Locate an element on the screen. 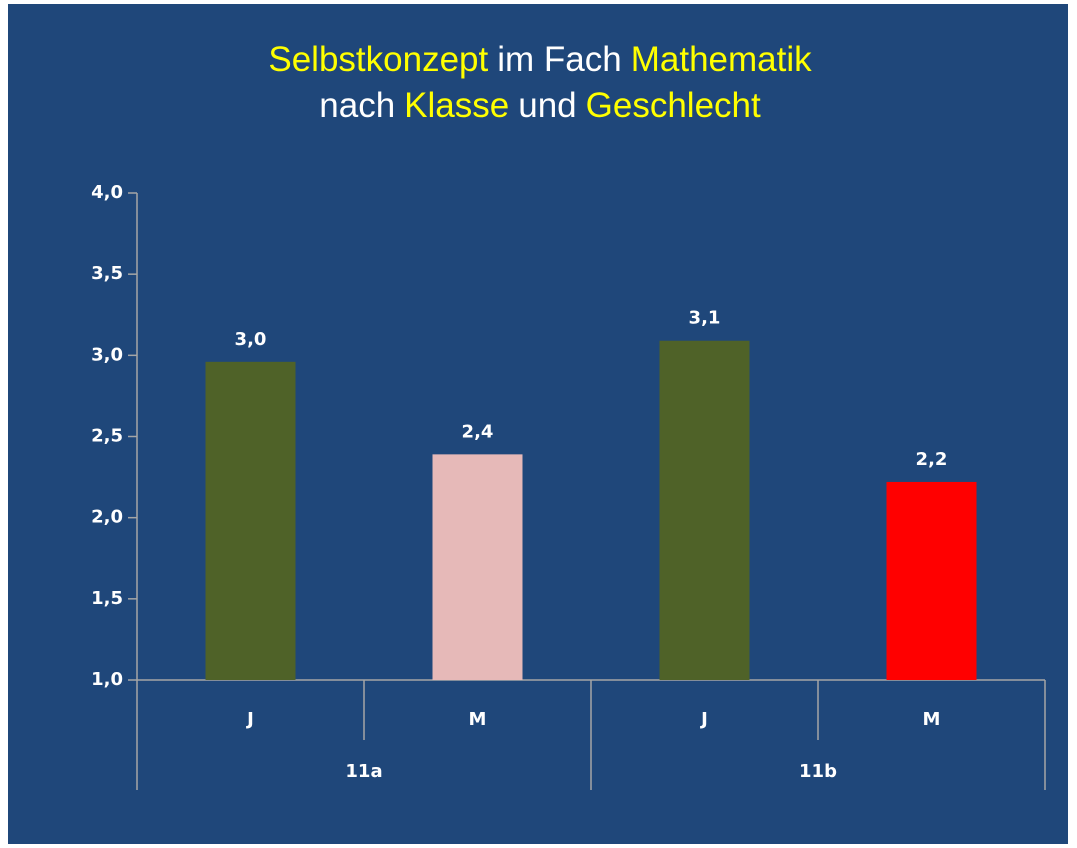 This screenshot has width=1077, height=848. title-part: Geschlecht is located at coordinates (673, 105).